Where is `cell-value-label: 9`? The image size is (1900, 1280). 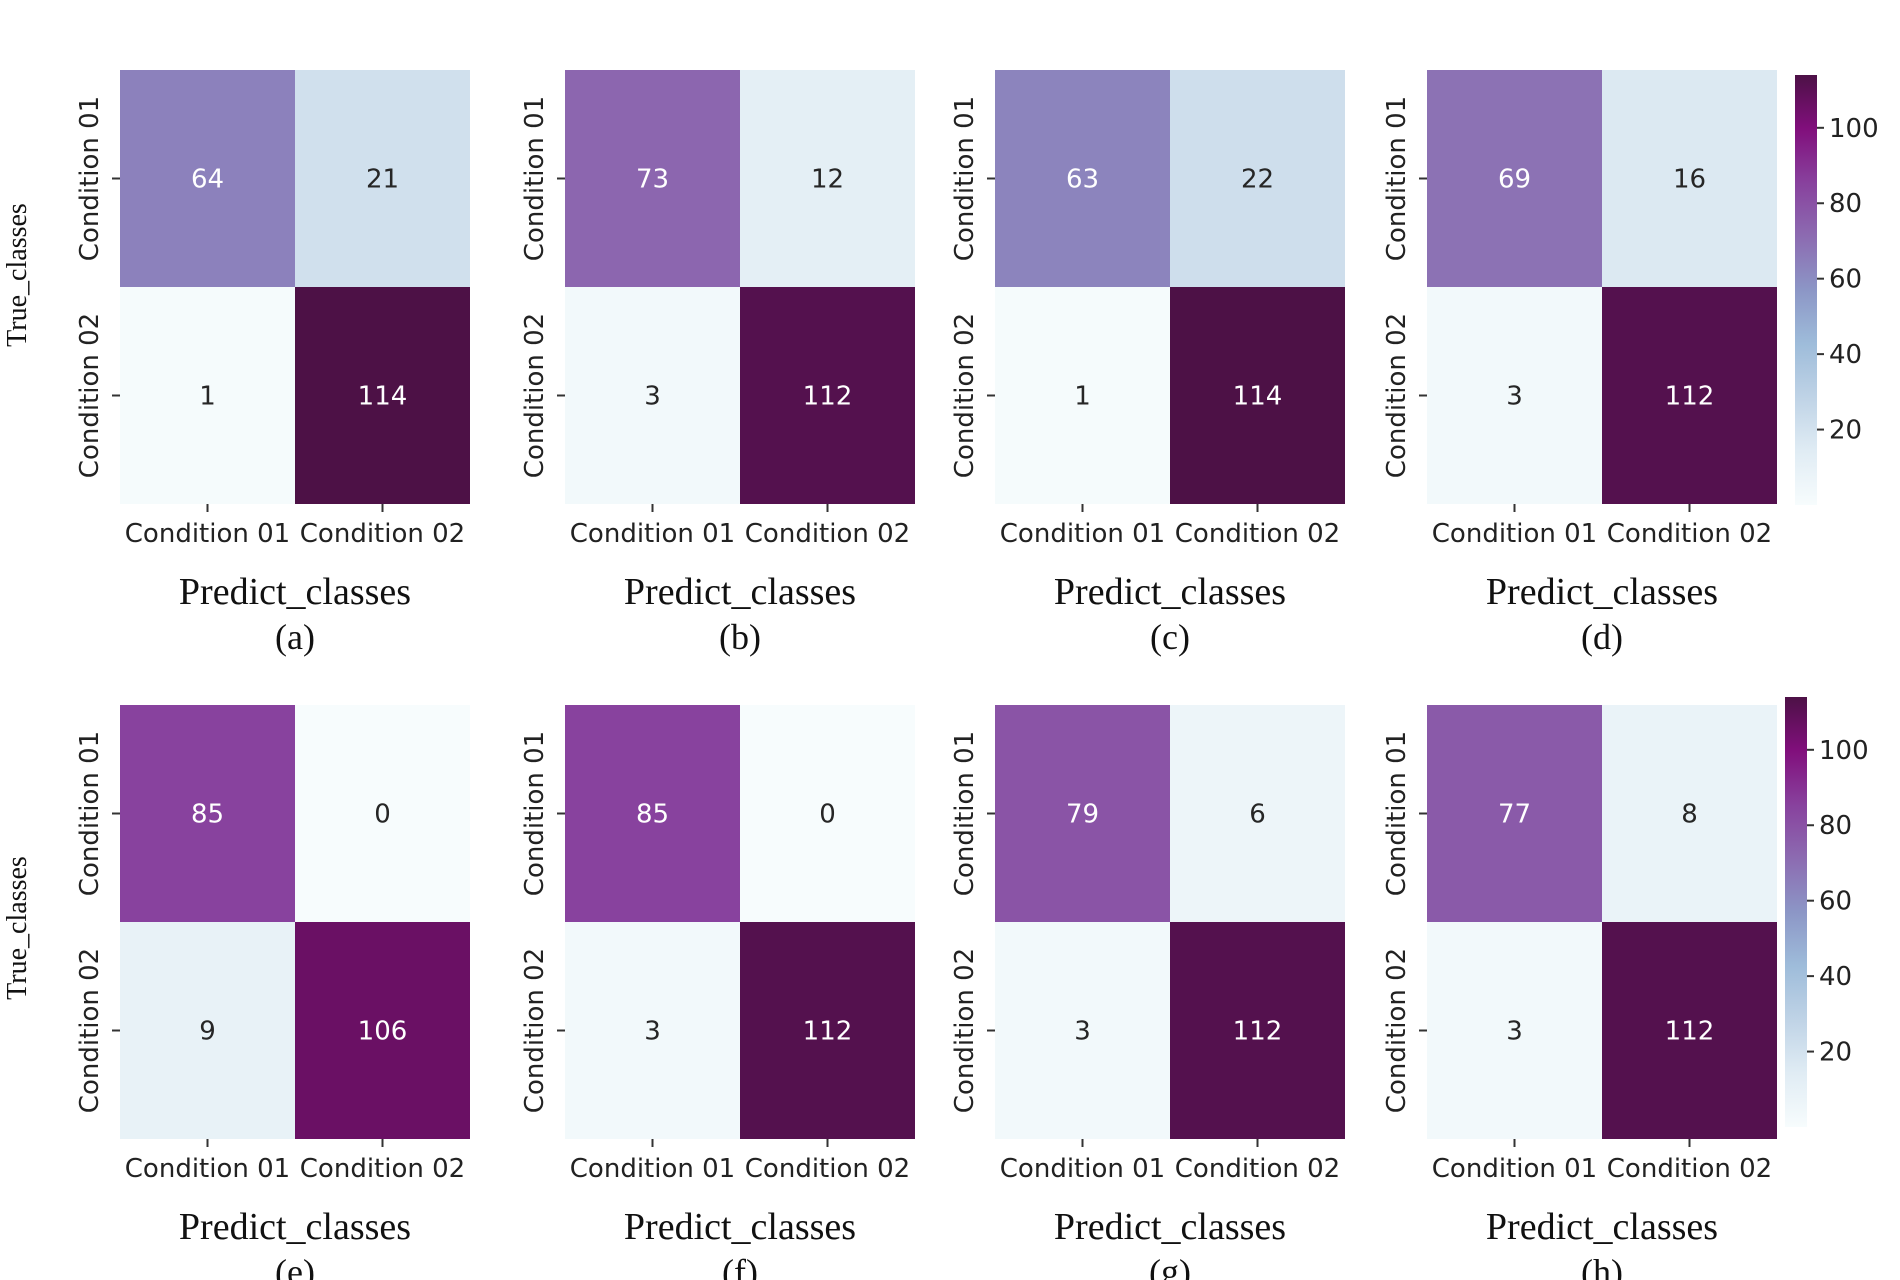
cell-value-label: 9 is located at coordinates (207, 1032).